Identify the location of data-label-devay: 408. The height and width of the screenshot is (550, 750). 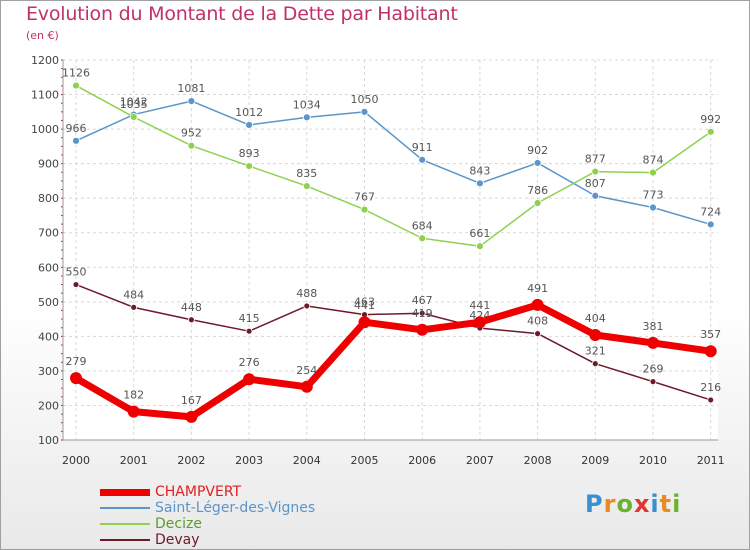
(537, 321).